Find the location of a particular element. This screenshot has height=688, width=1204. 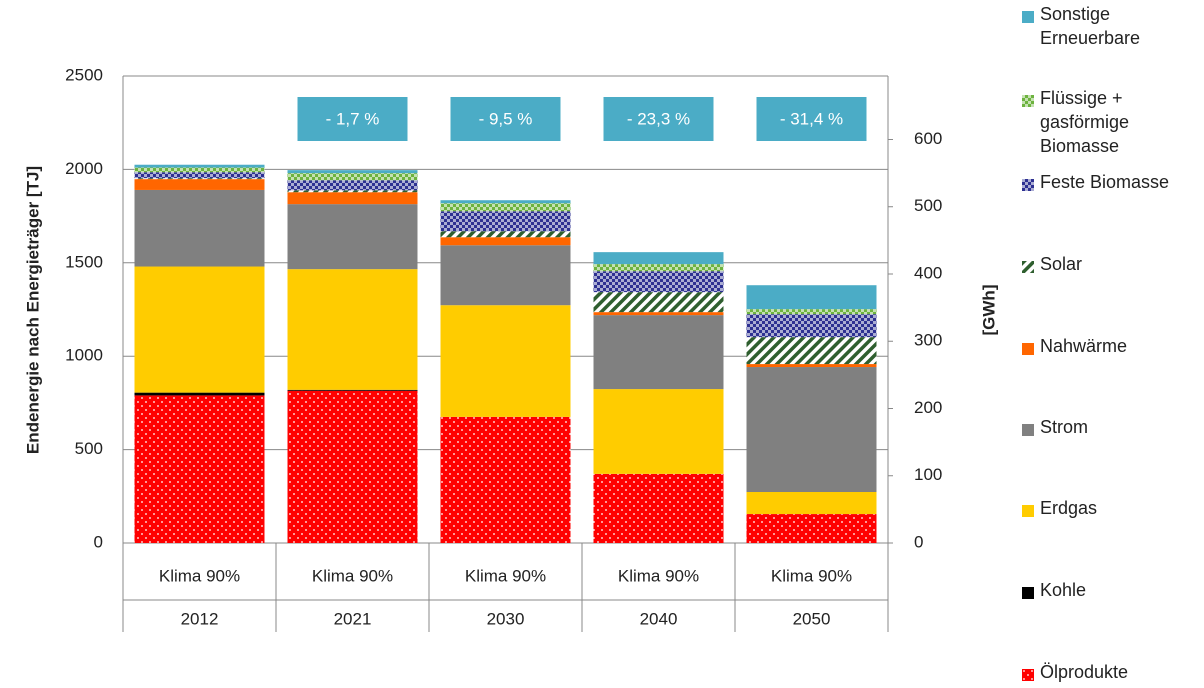

legend-label: Nahwärme is located at coordinates (1084, 346).